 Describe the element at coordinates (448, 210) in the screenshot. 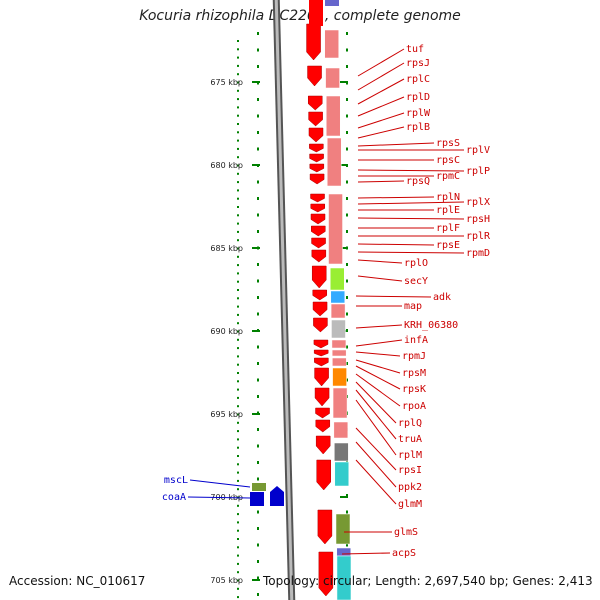

I see `gene-label: rplE` at that location.